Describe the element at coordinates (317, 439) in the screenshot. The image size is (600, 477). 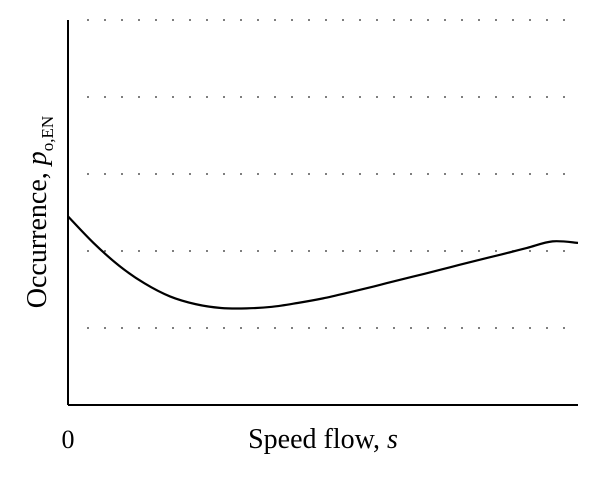
I see `x-axis-label-text: Speed flow,` at that location.